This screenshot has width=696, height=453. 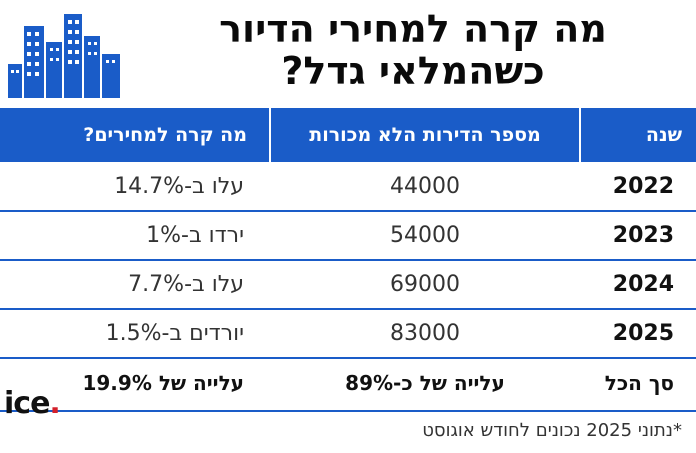 I want to click on total-row: סך הכל עלייה של כ-89% עלייה של 19.9%, so click(x=348, y=382).